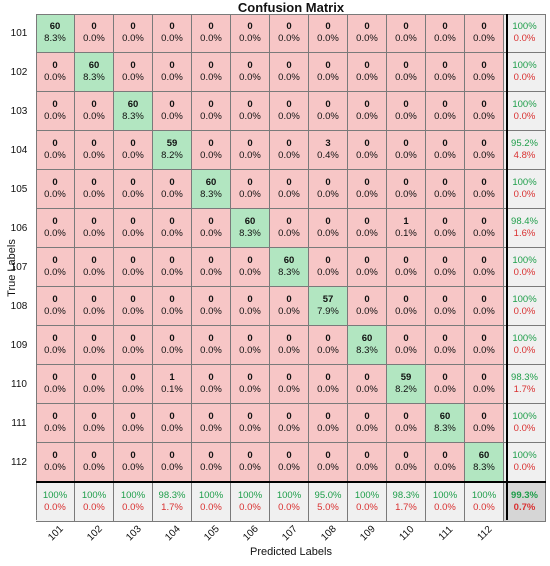 This screenshot has width=550, height=566. What do you see at coordinates (484, 462) in the screenshot?
I see `matrix-cell: 60 8.3%` at bounding box center [484, 462].